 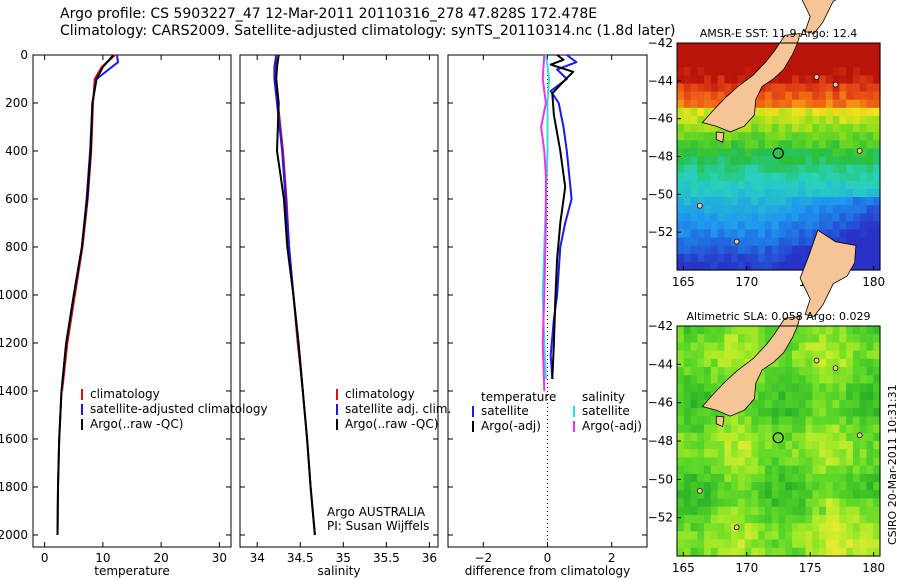 I want to click on sst_map-title: AMSR-E SST: 11.9 Argo: 12.4, so click(x=779, y=33).